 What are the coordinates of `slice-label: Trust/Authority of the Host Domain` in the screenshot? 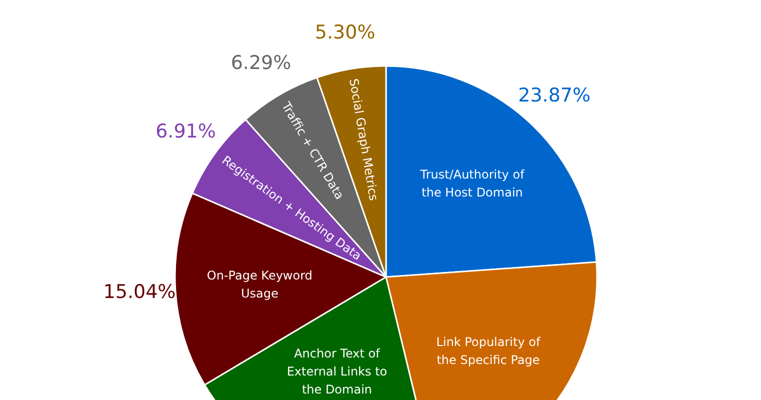 It's located at (472, 184).